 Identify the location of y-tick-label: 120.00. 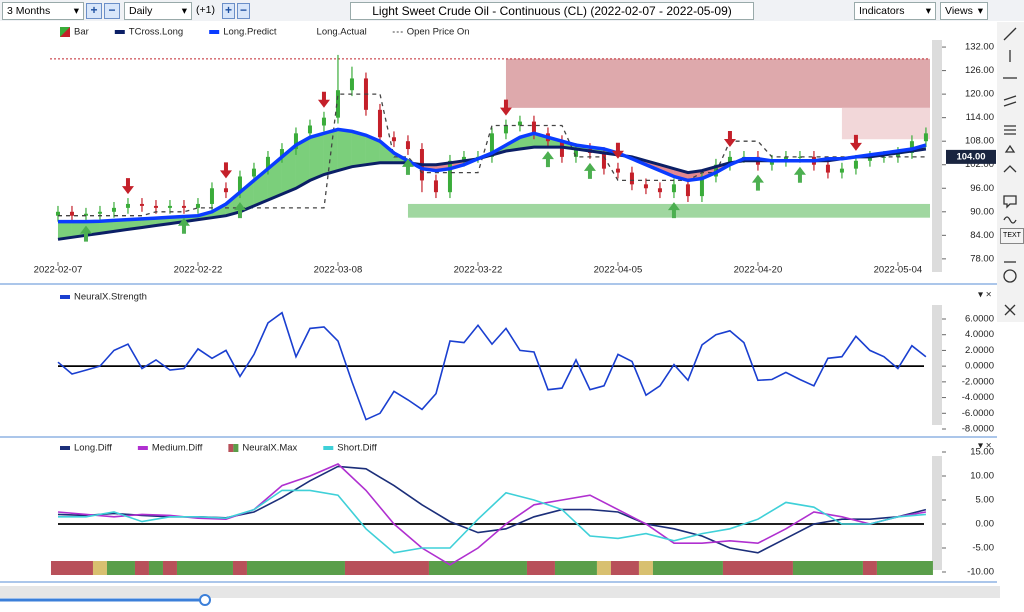
(979, 94).